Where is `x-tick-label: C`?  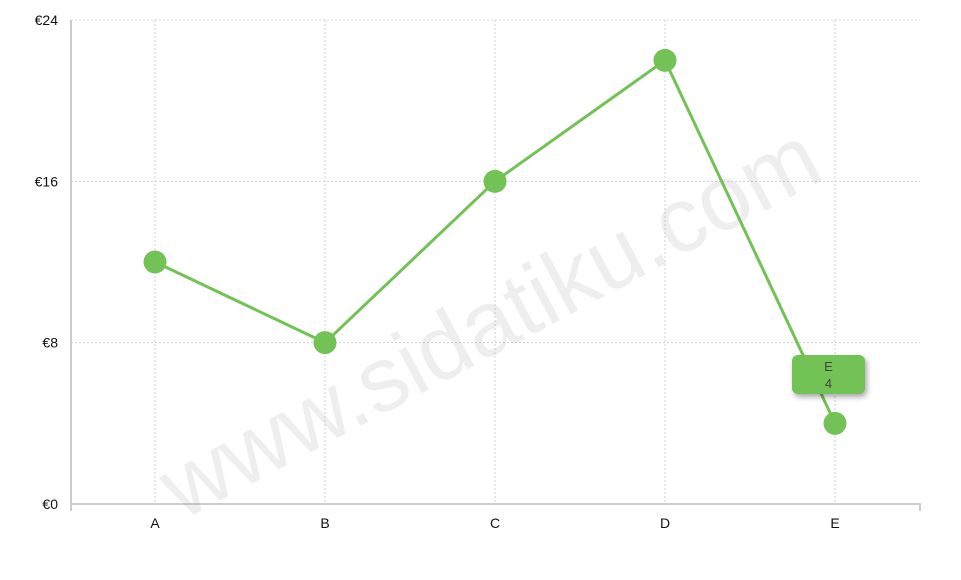
x-tick-label: C is located at coordinates (495, 523).